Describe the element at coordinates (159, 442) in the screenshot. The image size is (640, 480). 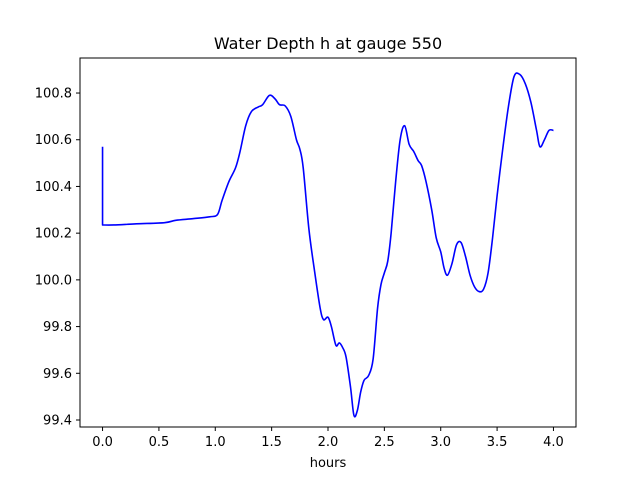
I see `x-tick-label: 0.5` at that location.